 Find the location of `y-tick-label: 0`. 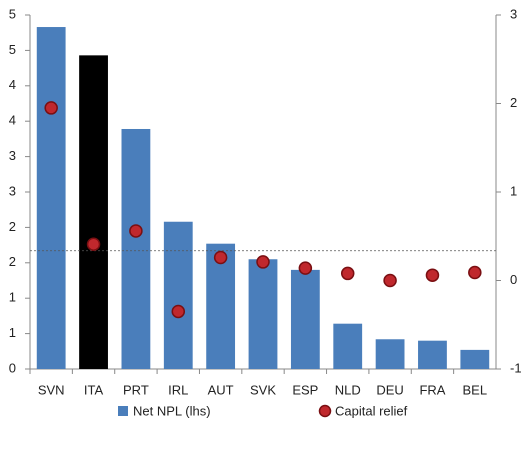

y-tick-label: 0 is located at coordinates (12, 367).